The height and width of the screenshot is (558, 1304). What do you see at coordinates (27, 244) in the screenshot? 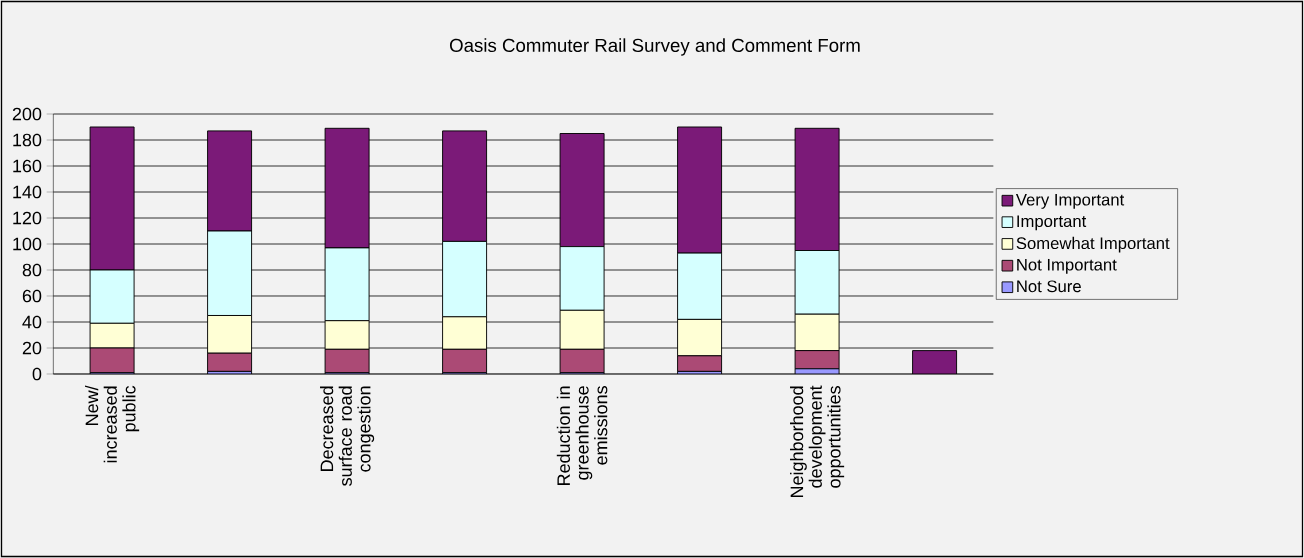
I see `y-tick-label: 100` at bounding box center [27, 244].